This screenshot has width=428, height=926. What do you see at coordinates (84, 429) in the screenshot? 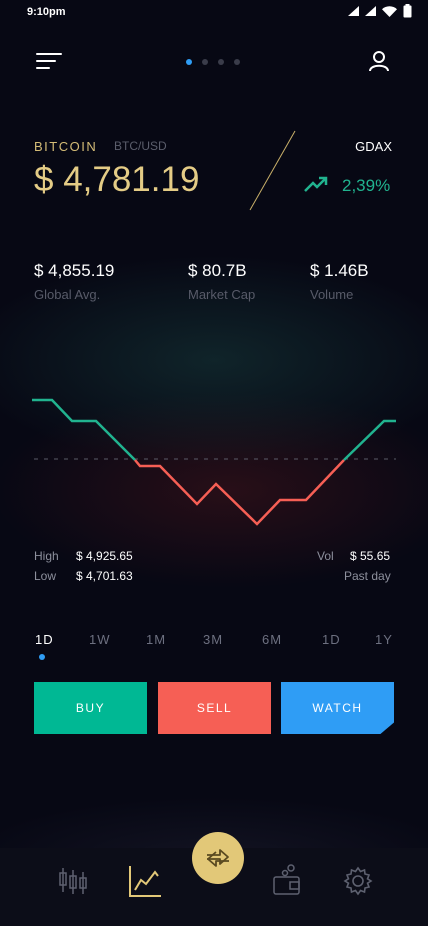
I see `price-line-up-left` at bounding box center [84, 429].